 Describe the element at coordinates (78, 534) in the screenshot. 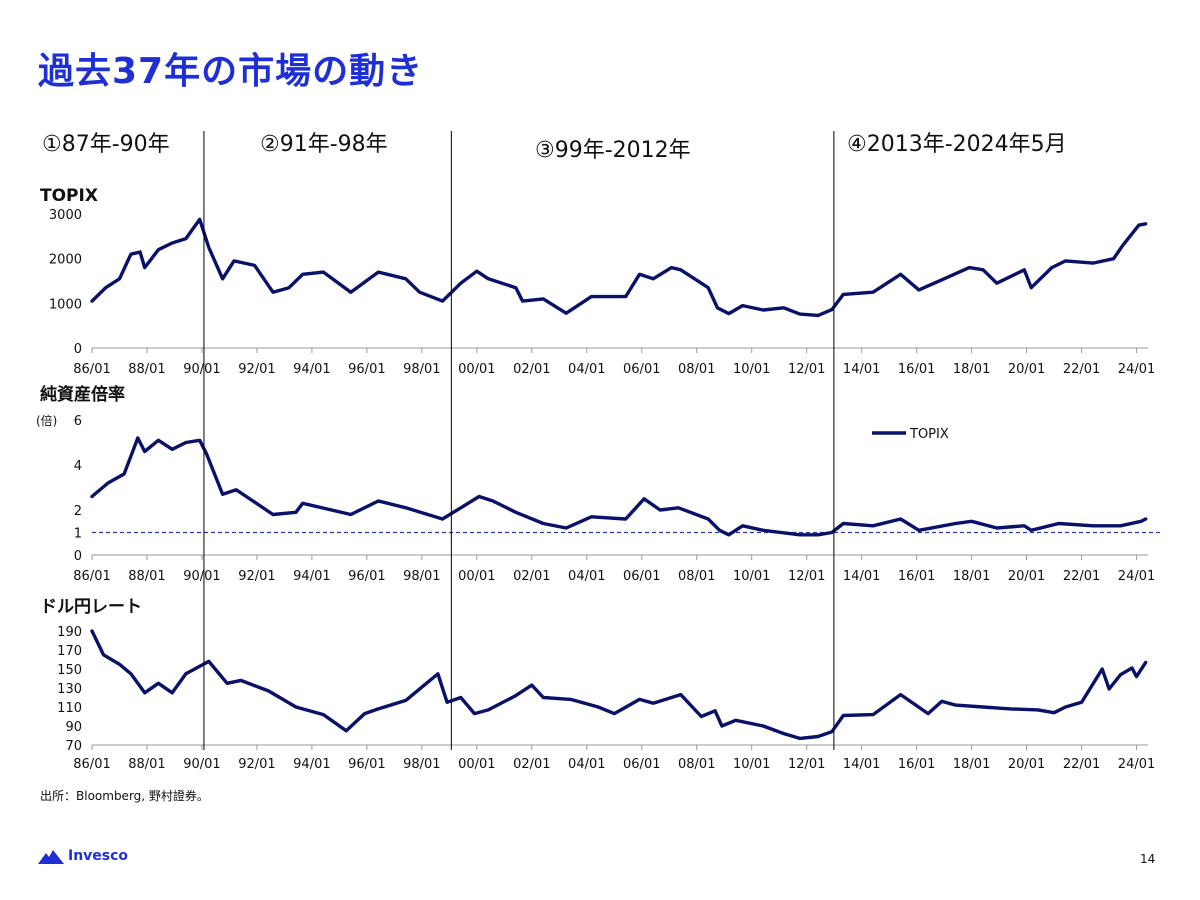

I see `y-tick-pbr-1: 1` at that location.